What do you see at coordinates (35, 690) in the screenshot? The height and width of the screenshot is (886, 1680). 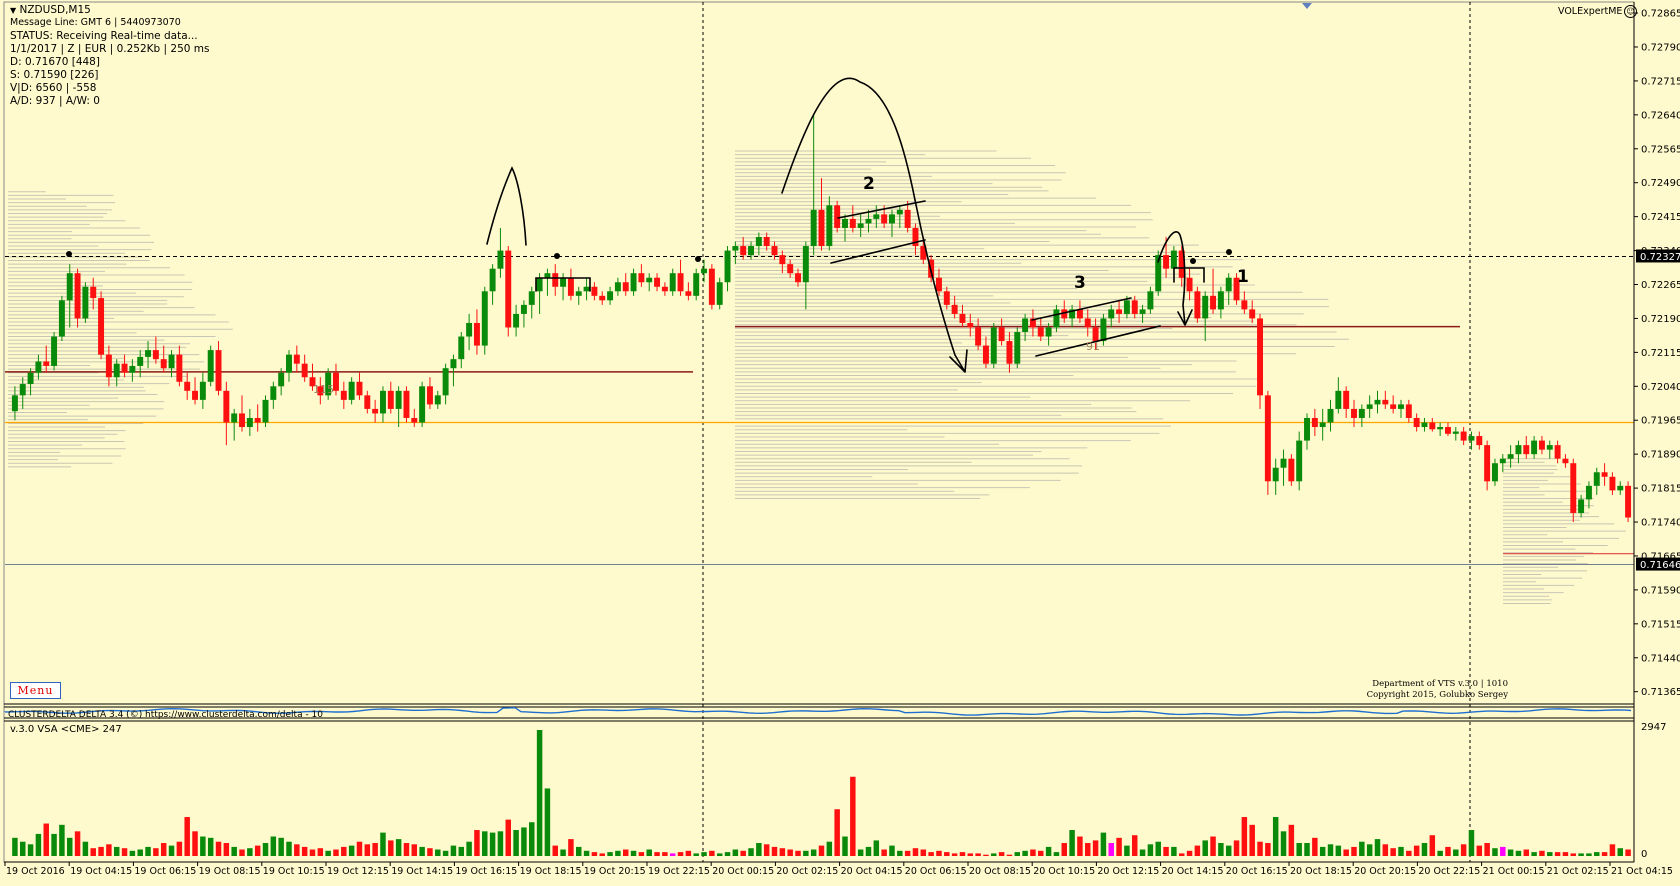 I see `menu-button: Menu` at bounding box center [35, 690].